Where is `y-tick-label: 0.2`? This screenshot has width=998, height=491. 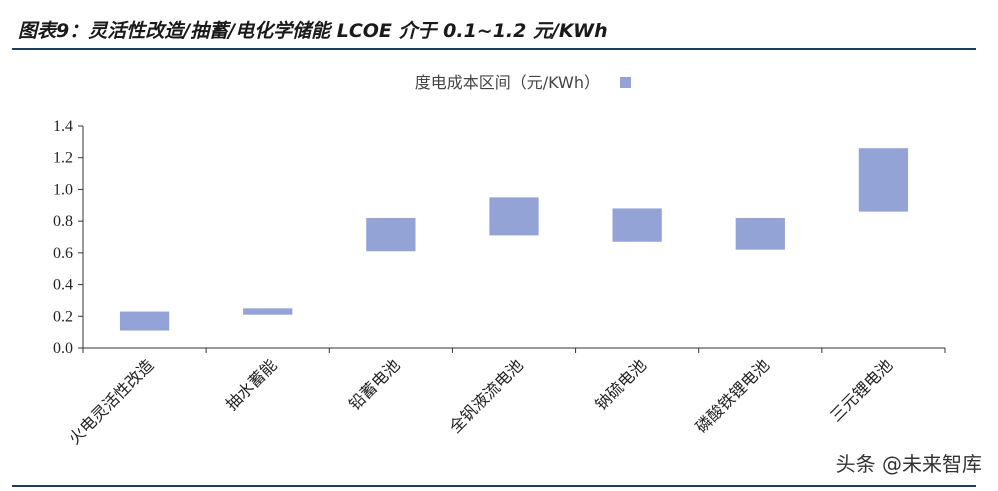 y-tick-label: 0.2 is located at coordinates (63, 316).